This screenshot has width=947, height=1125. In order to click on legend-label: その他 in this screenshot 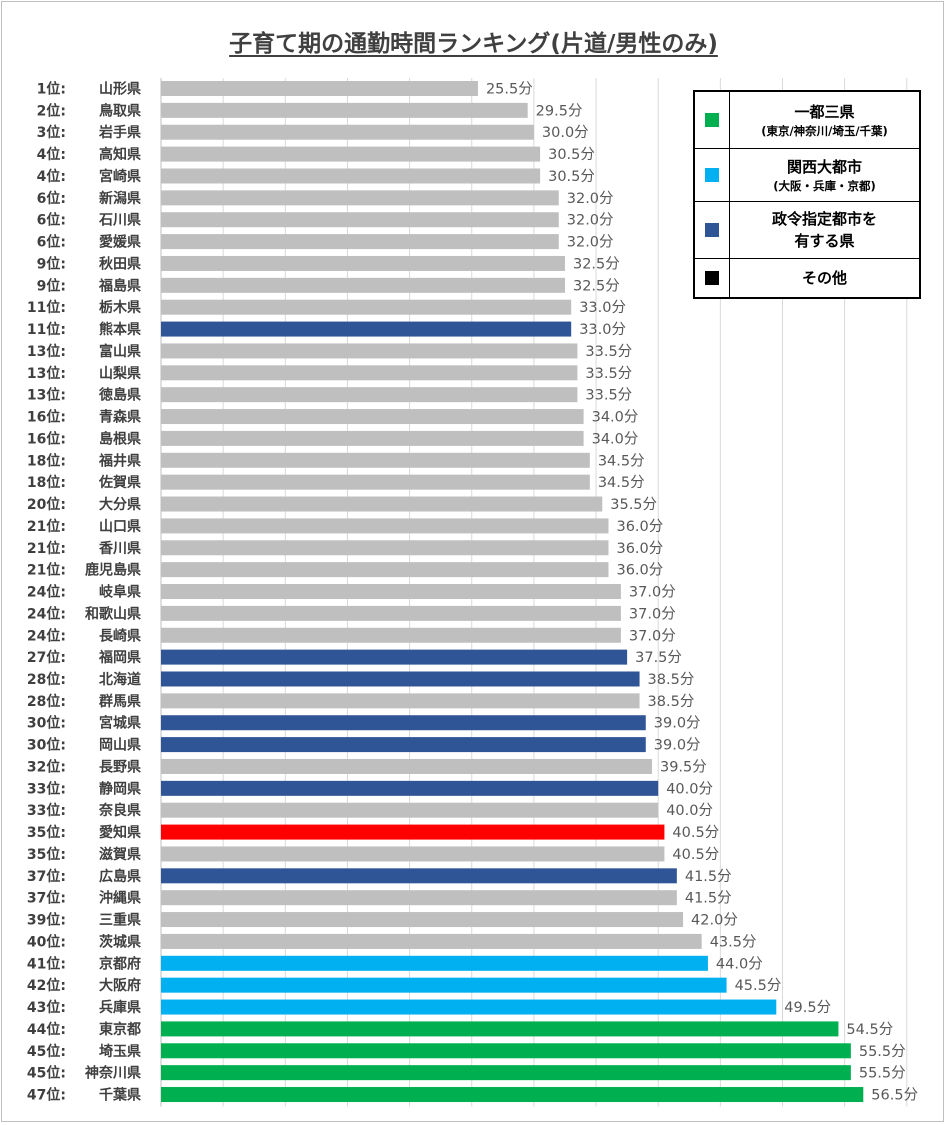, I will do `click(824, 278)`.